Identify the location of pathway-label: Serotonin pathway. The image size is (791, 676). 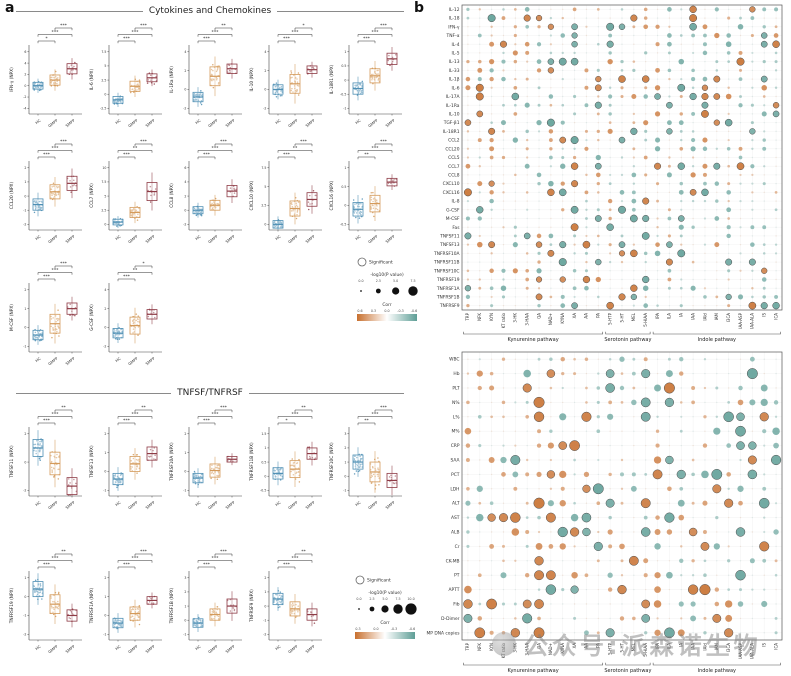
(627, 671).